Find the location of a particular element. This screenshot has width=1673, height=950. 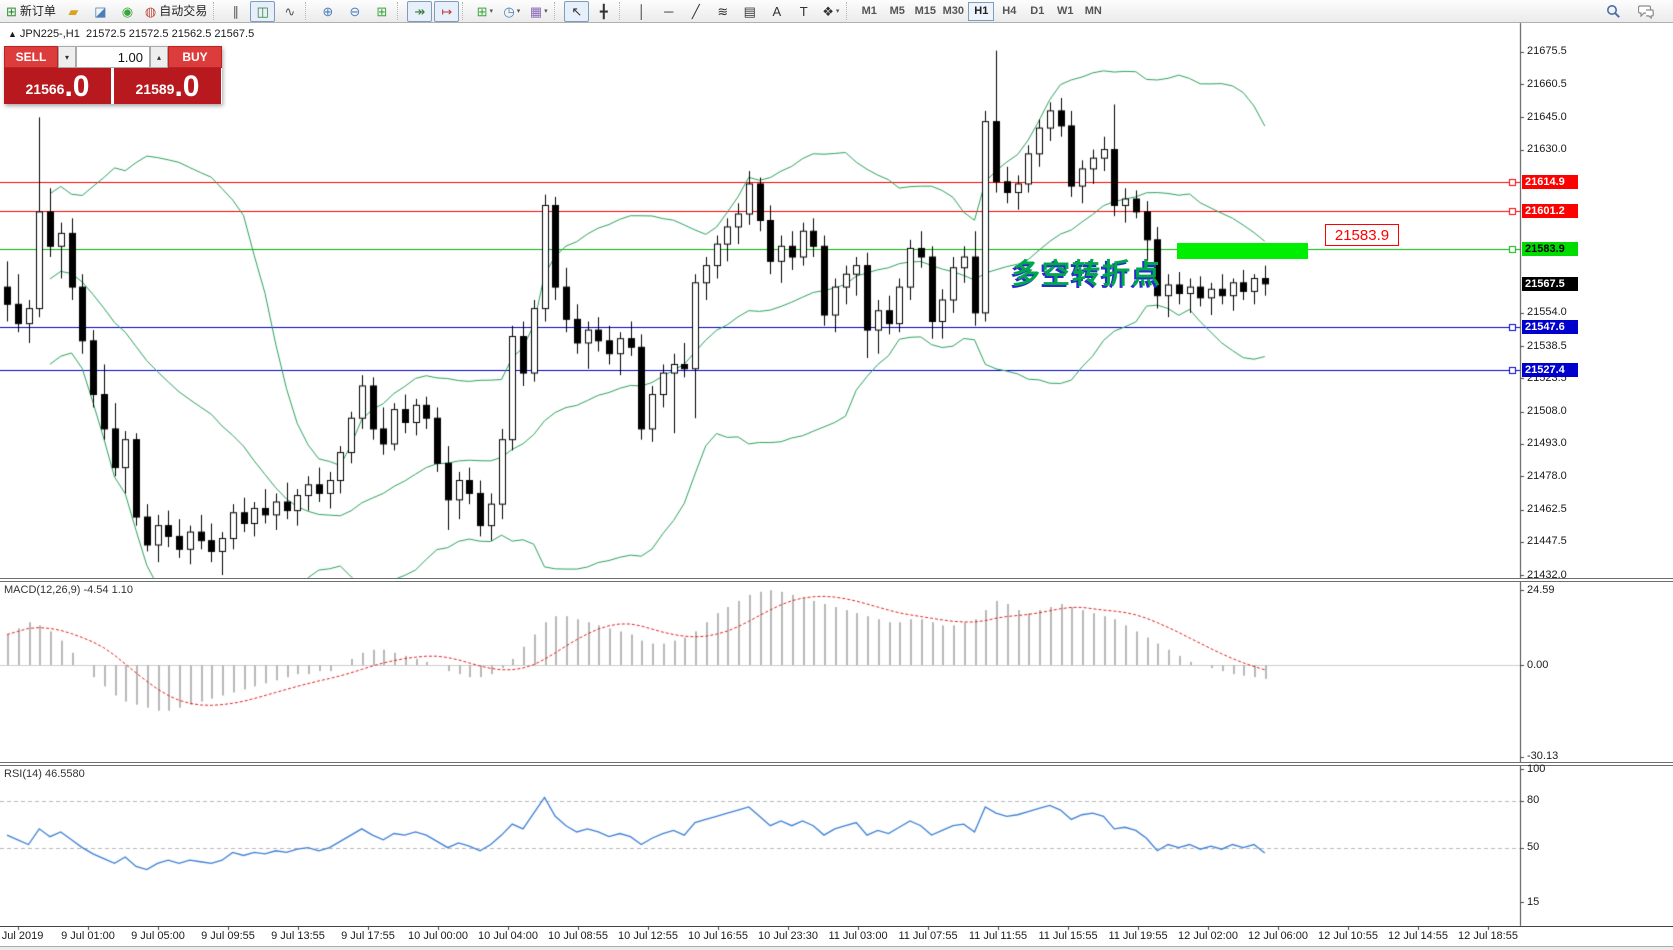

price-axis-tick-label: 21675.5 is located at coordinates (1547, 51).